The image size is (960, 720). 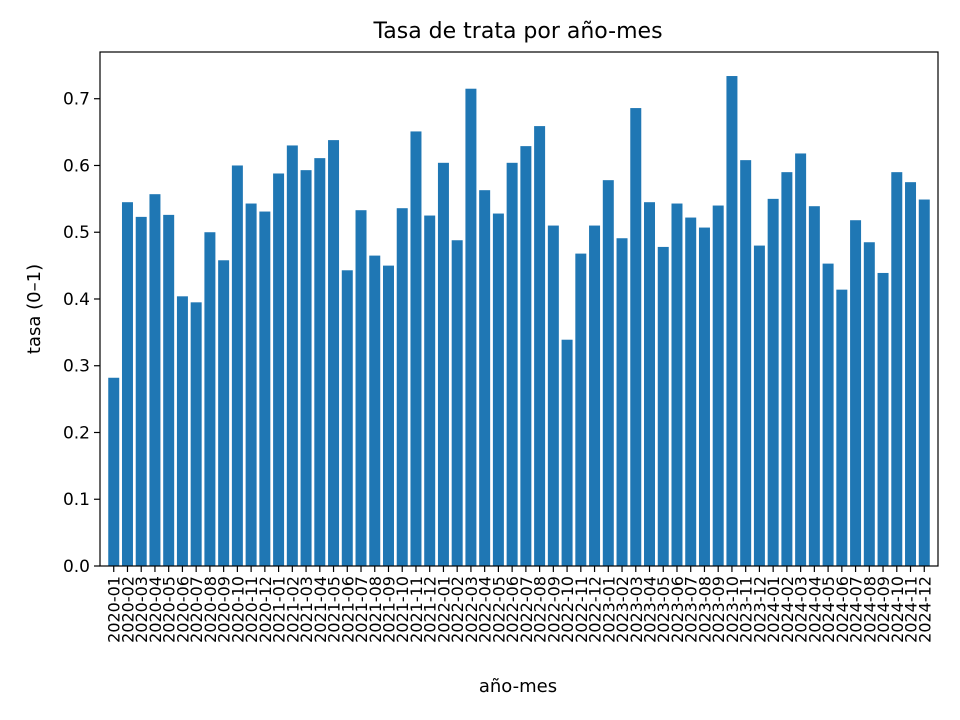 What do you see at coordinates (663, 609) in the screenshot?
I see `x-tick-label: 2023-05` at bounding box center [663, 609].